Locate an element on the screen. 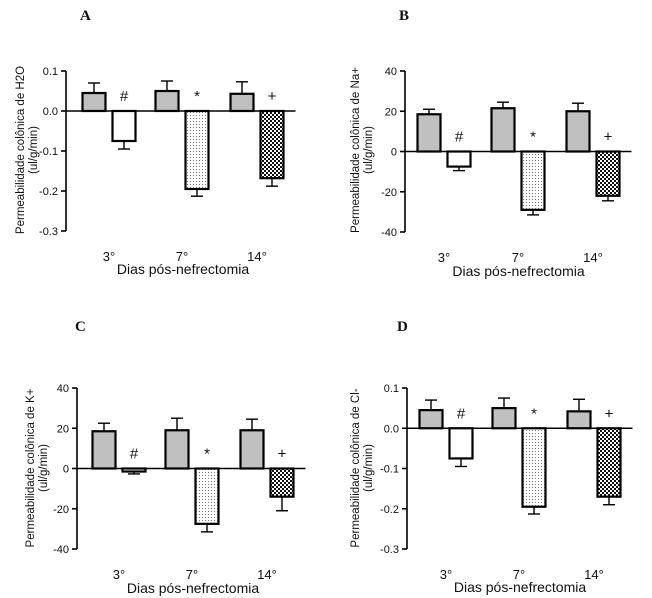 The width and height of the screenshot is (652, 598). panel-letter: A is located at coordinates (85, 16).